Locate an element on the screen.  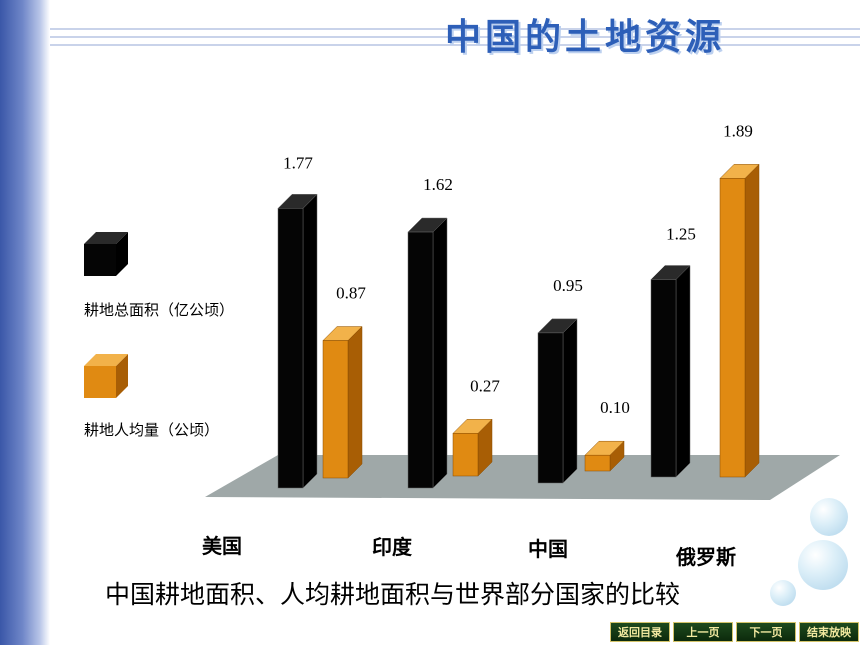
legend-swatch-per-capita is located at coordinates (106, 376).